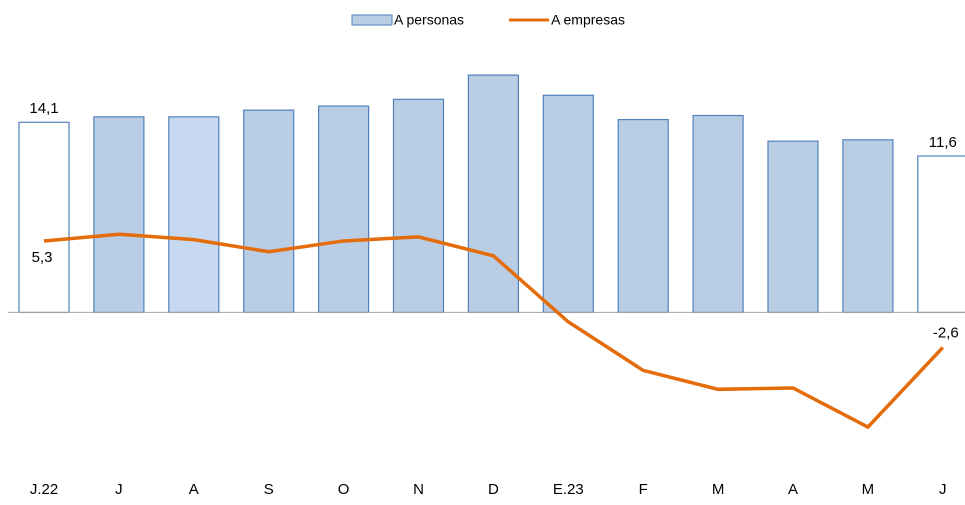  What do you see at coordinates (946, 332) in the screenshot?
I see `data-label: -2,6` at bounding box center [946, 332].